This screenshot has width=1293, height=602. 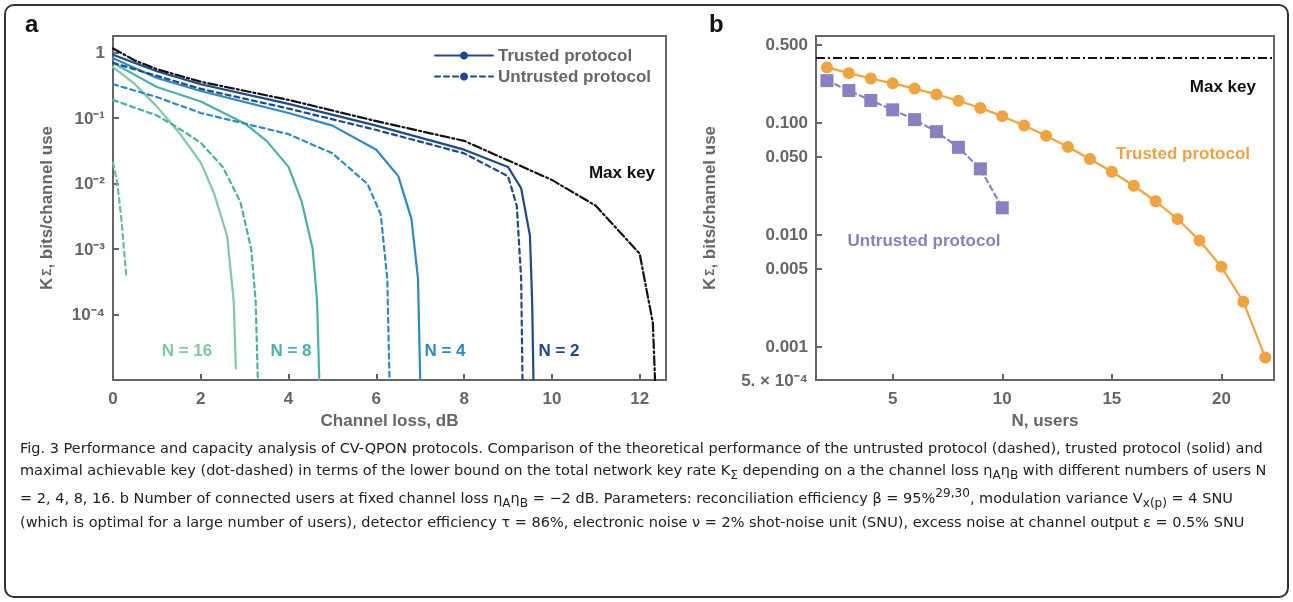 I want to click on x-tick-label: 8, so click(x=464, y=398).